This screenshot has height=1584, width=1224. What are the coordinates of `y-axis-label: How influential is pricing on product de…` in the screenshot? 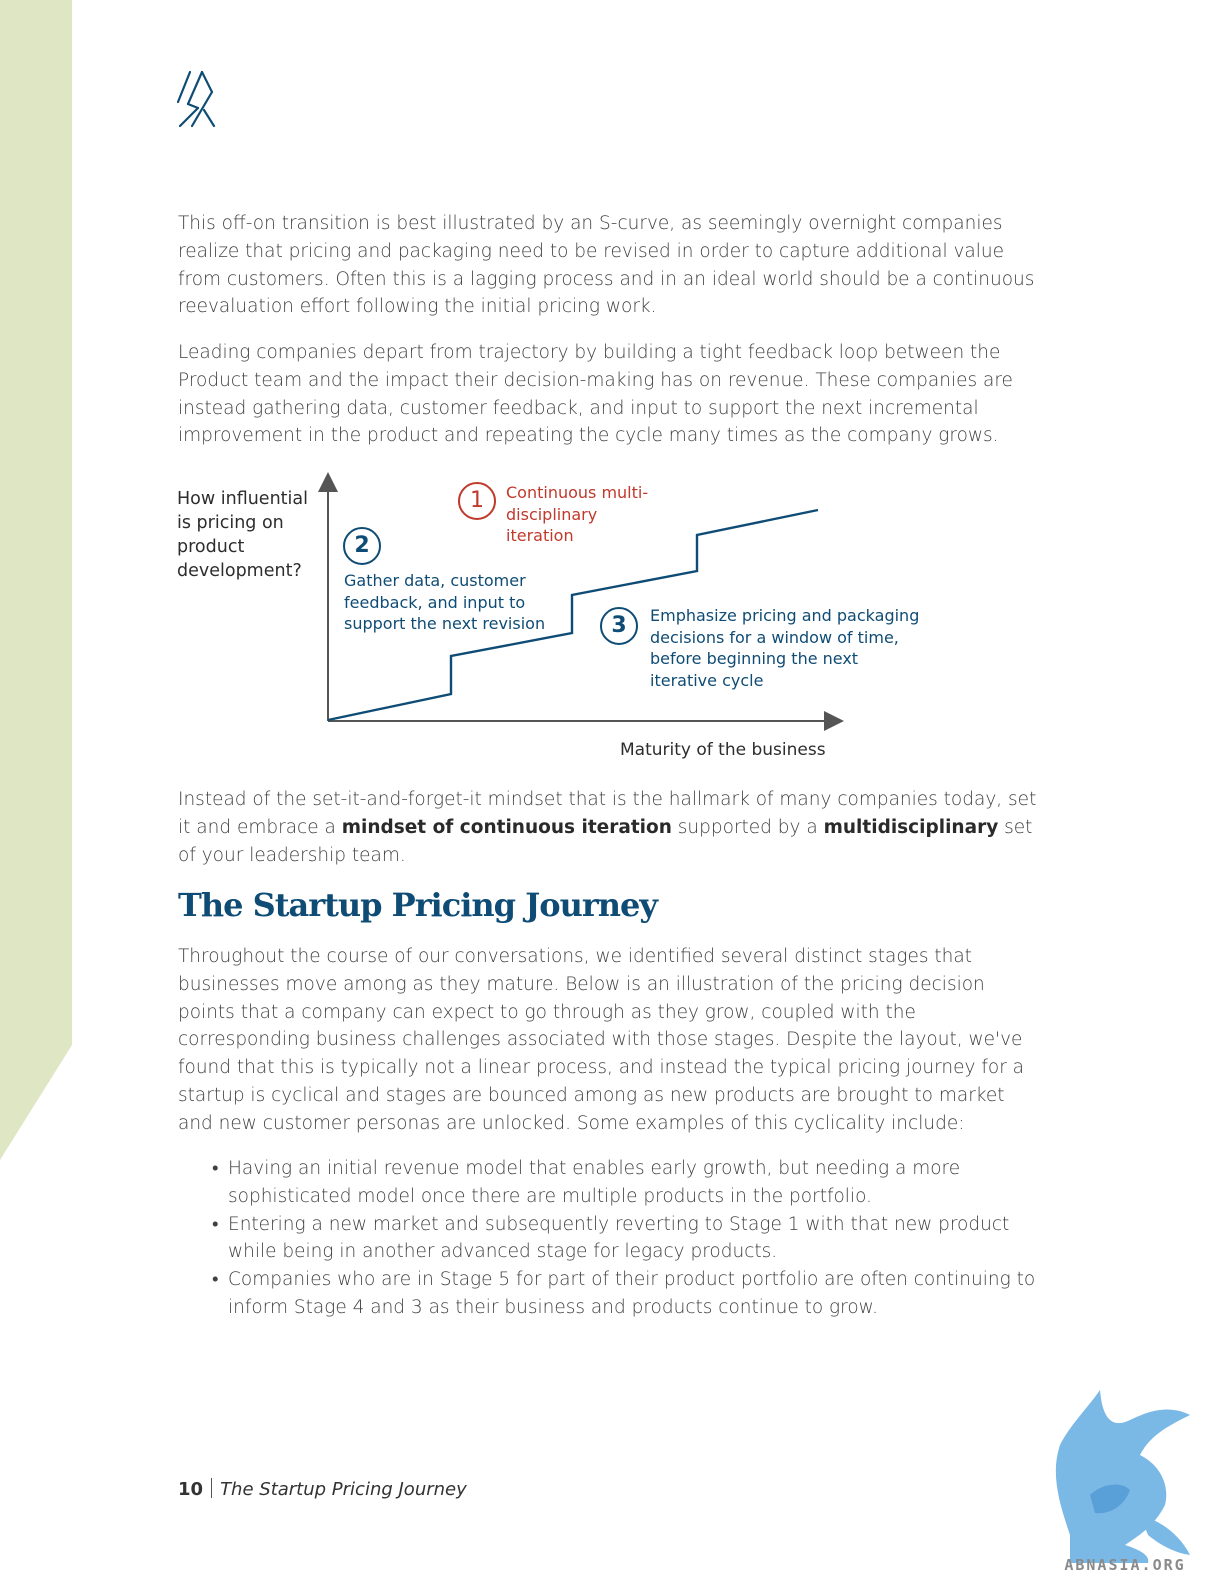 It's located at (242, 535).